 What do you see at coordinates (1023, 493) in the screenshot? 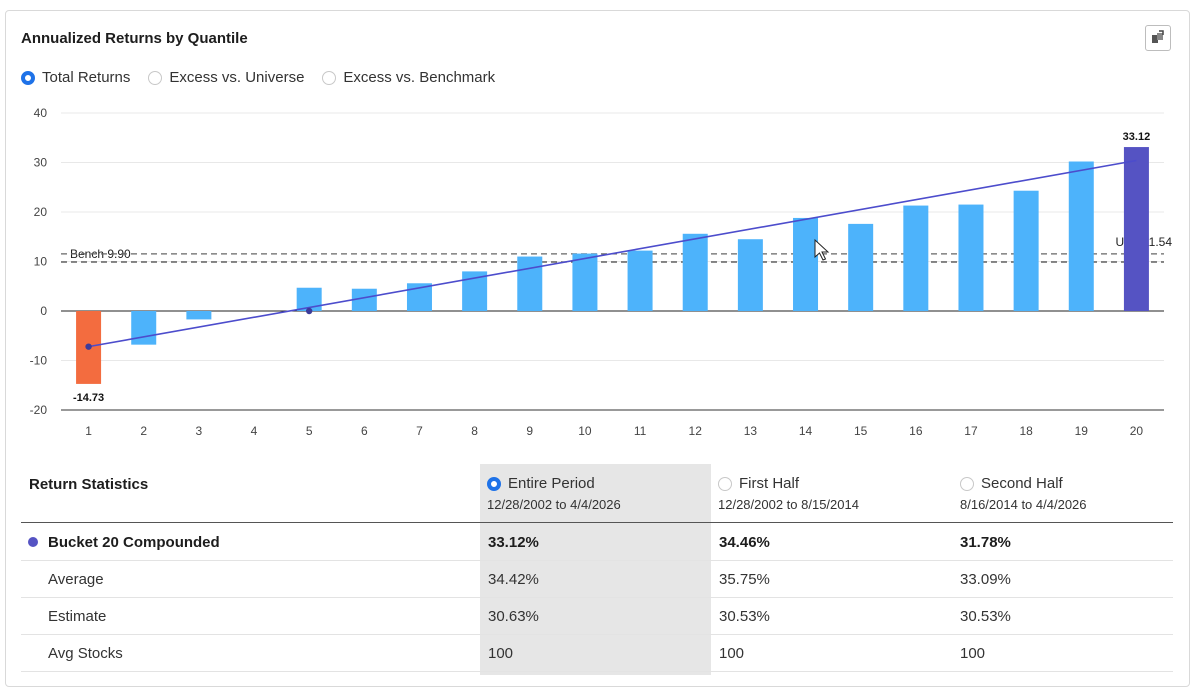
I see `period-second-half: Second Half 8/16/2014 to 4/4/2026` at bounding box center [1023, 493].